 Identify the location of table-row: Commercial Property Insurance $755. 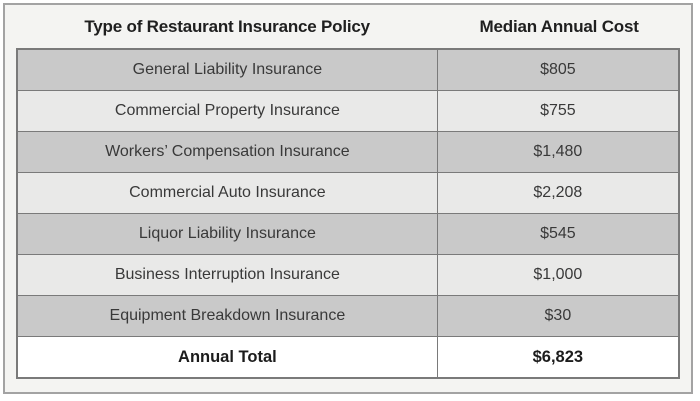
(348, 111).